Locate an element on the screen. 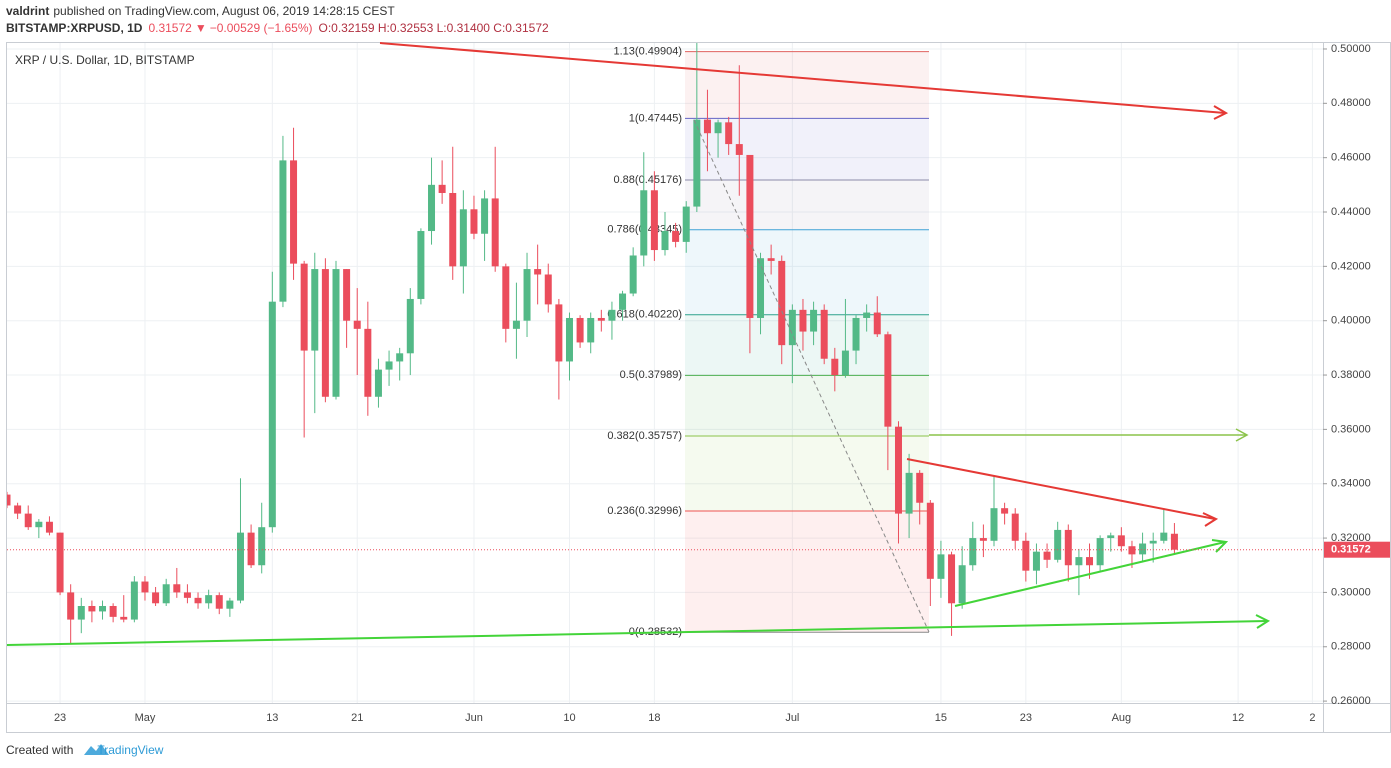 This screenshot has width=1391, height=768. direction: ▼ is located at coordinates (201, 28).